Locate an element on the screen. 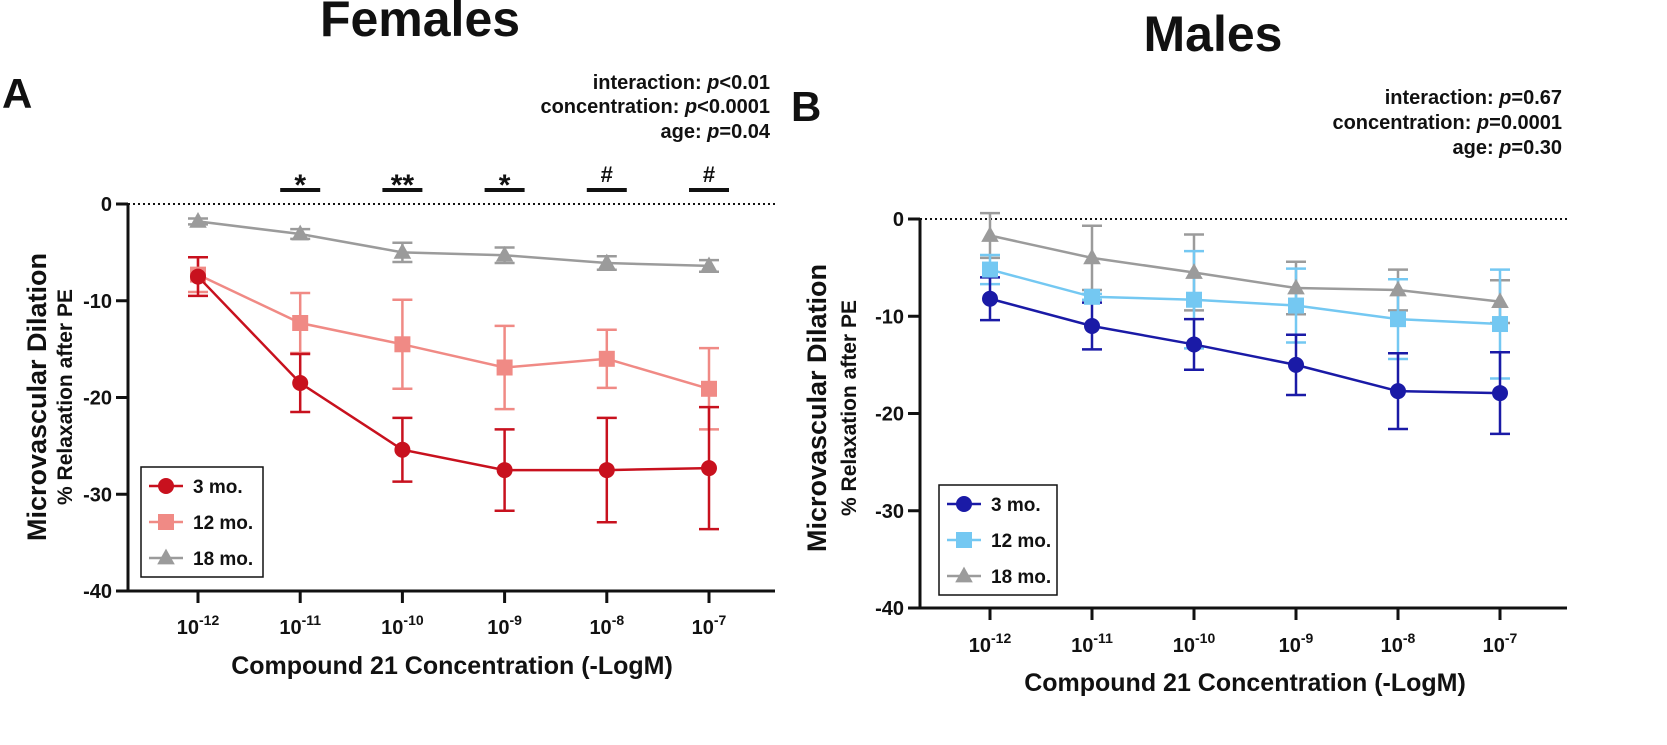 The image size is (1667, 745). stat-line: interaction: p<0.01 is located at coordinates (681, 83).